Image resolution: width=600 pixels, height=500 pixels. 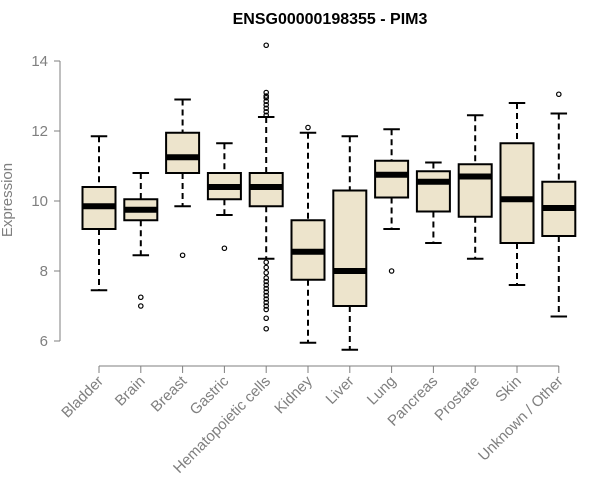 I want to click on x-tick-label: Breast, so click(x=169, y=393).